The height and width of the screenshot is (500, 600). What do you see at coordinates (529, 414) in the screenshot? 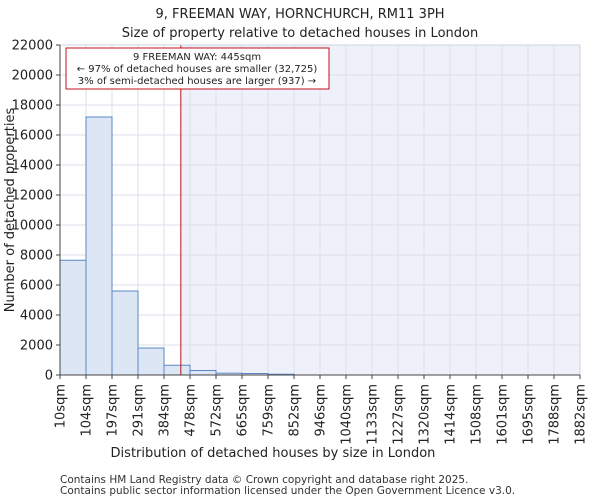
I see `x-tick-label: 1695sqm` at bounding box center [529, 414].